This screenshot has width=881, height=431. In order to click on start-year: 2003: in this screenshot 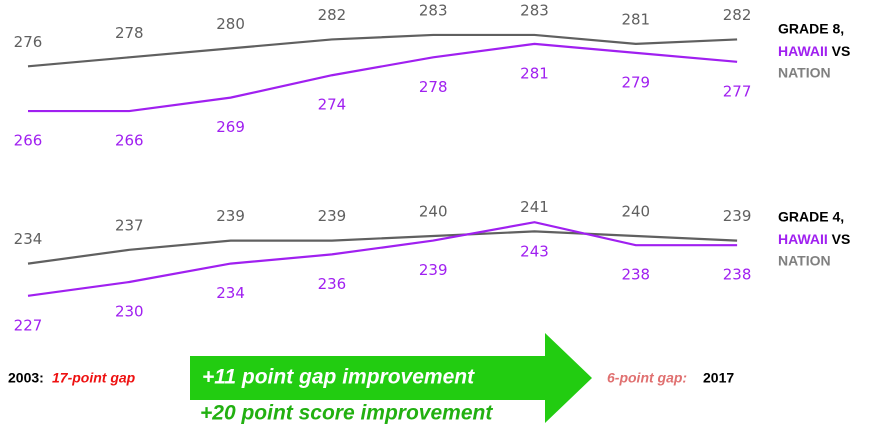, I will do `click(26, 378)`.